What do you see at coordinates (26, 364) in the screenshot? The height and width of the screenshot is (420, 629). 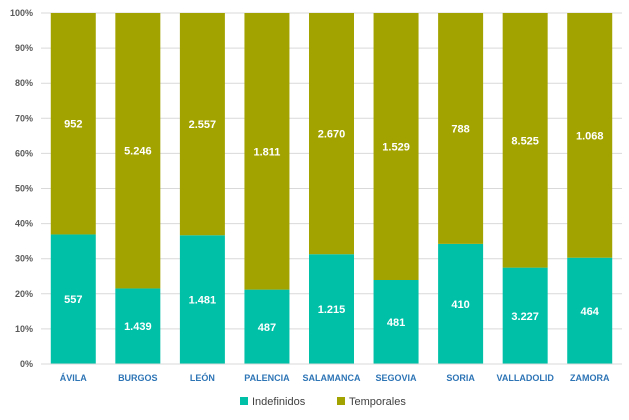 I see `y-tick-label: 0%` at bounding box center [26, 364].